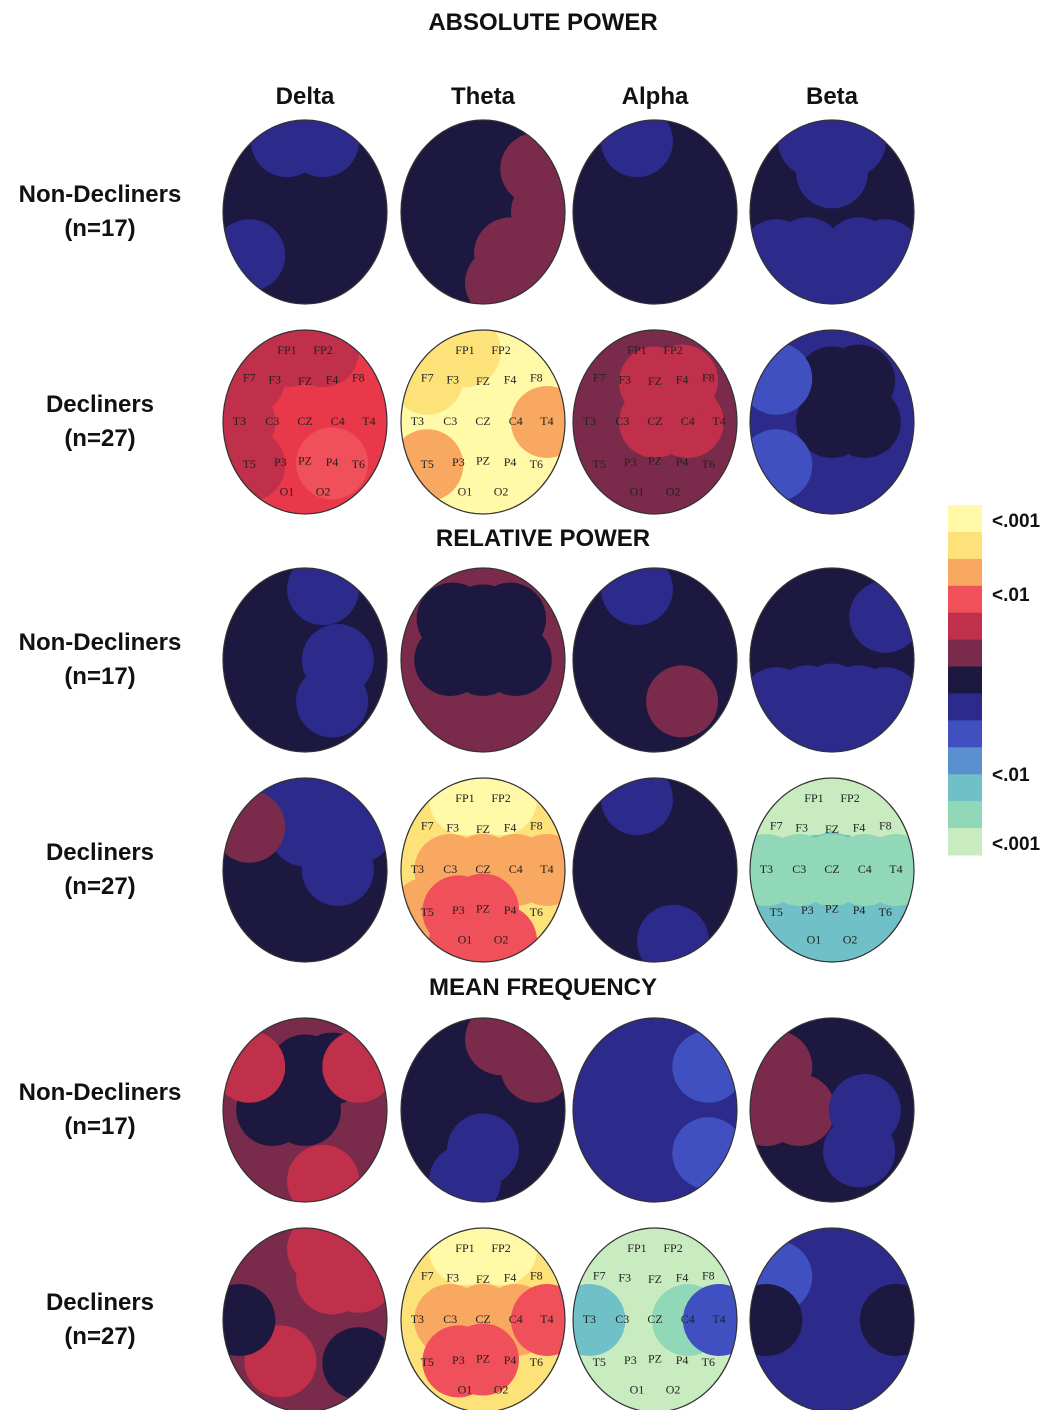 The image size is (1050, 1410). Describe the element at coordinates (543, 538) in the screenshot. I see `section-title: RELATIVE POWER` at that location.